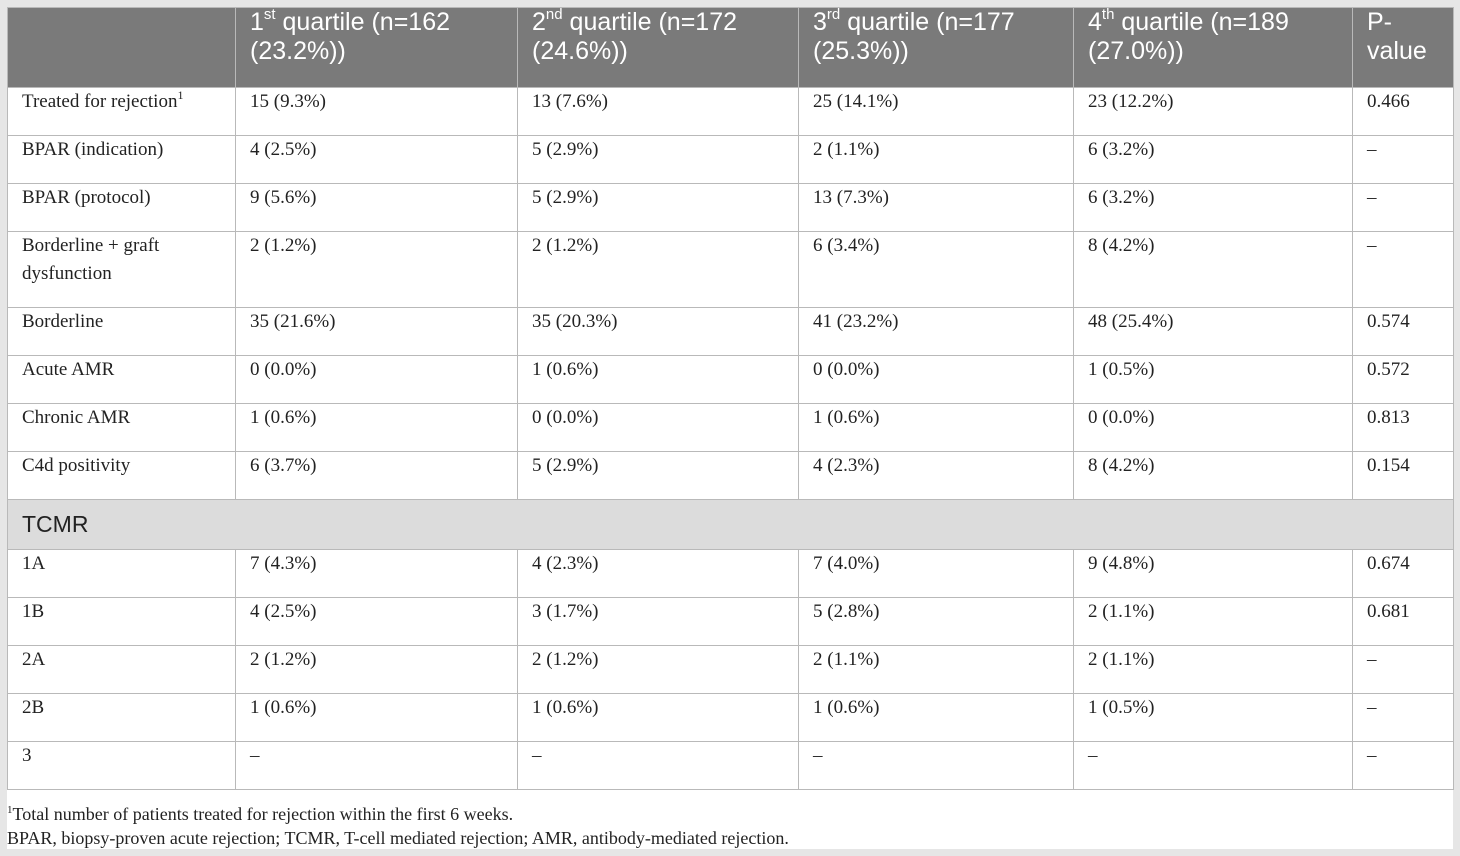 The width and height of the screenshot is (1460, 856). I want to click on cell-q2: 35 (20.3%), so click(658, 331).